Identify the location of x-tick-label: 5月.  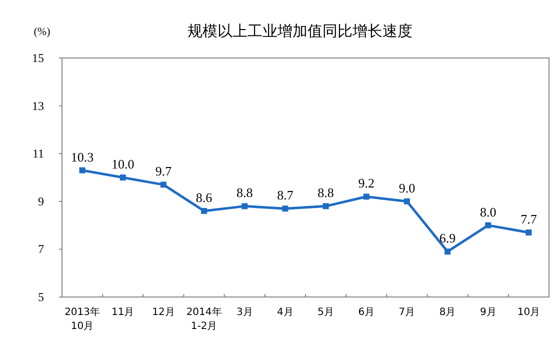
(326, 312).